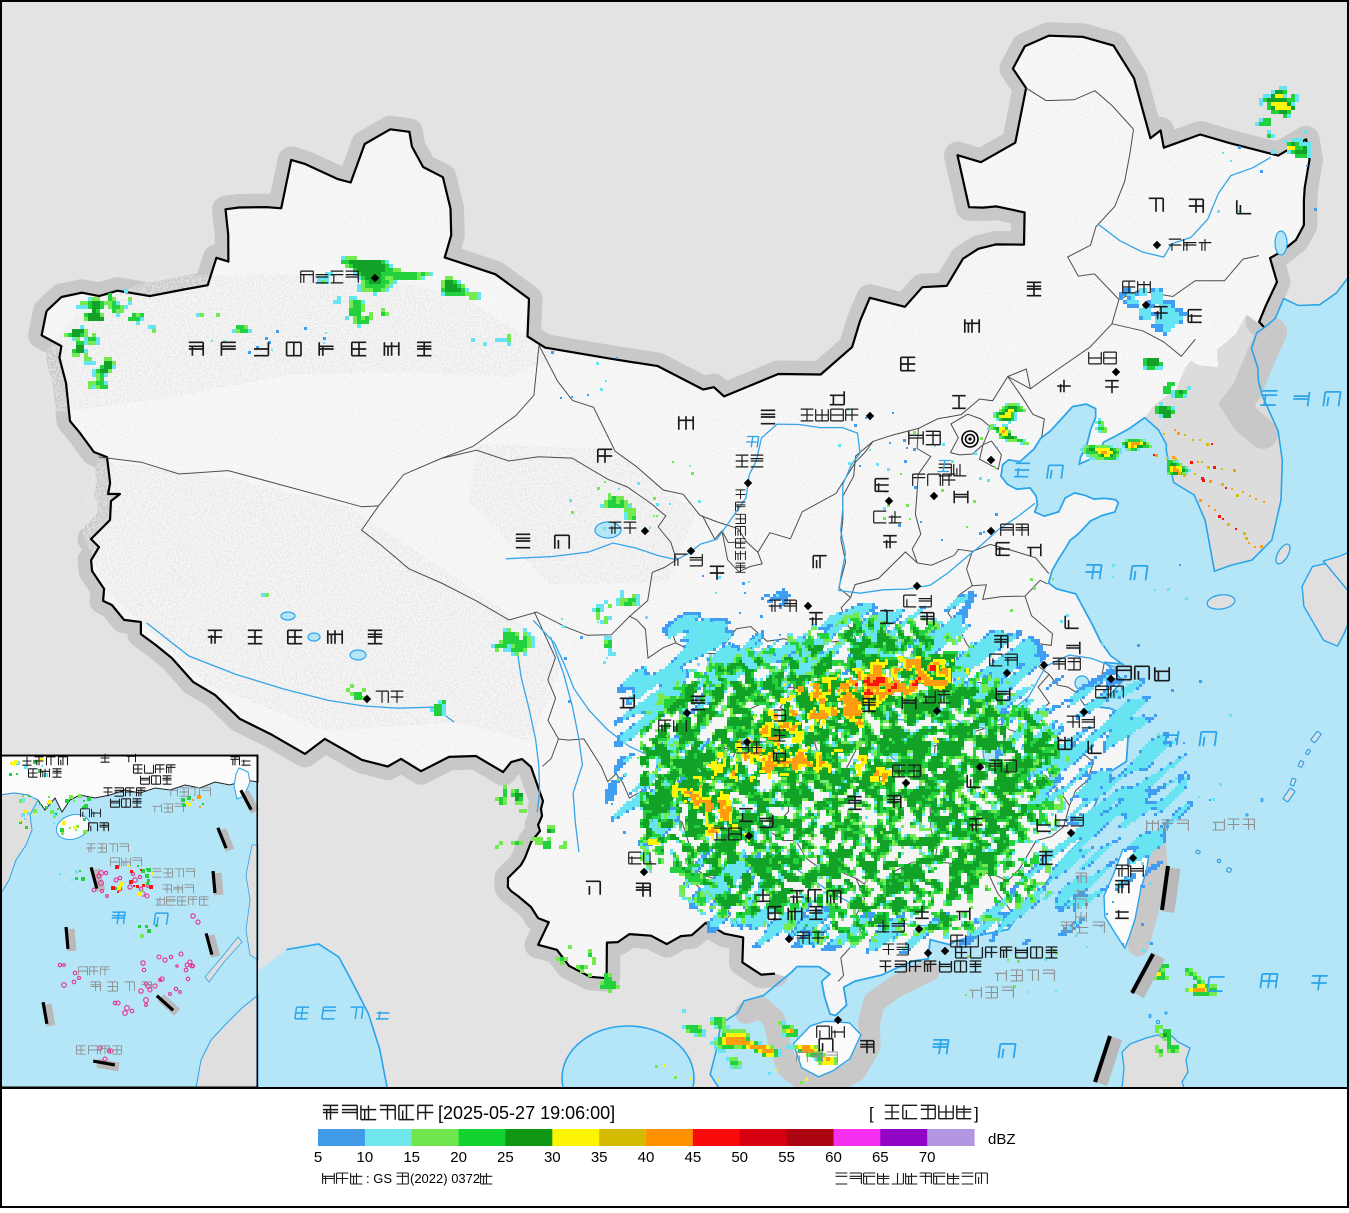 The height and width of the screenshot is (1213, 1349). Describe the element at coordinates (646, 1157) in the screenshot. I see `svg-text: 40` at that location.